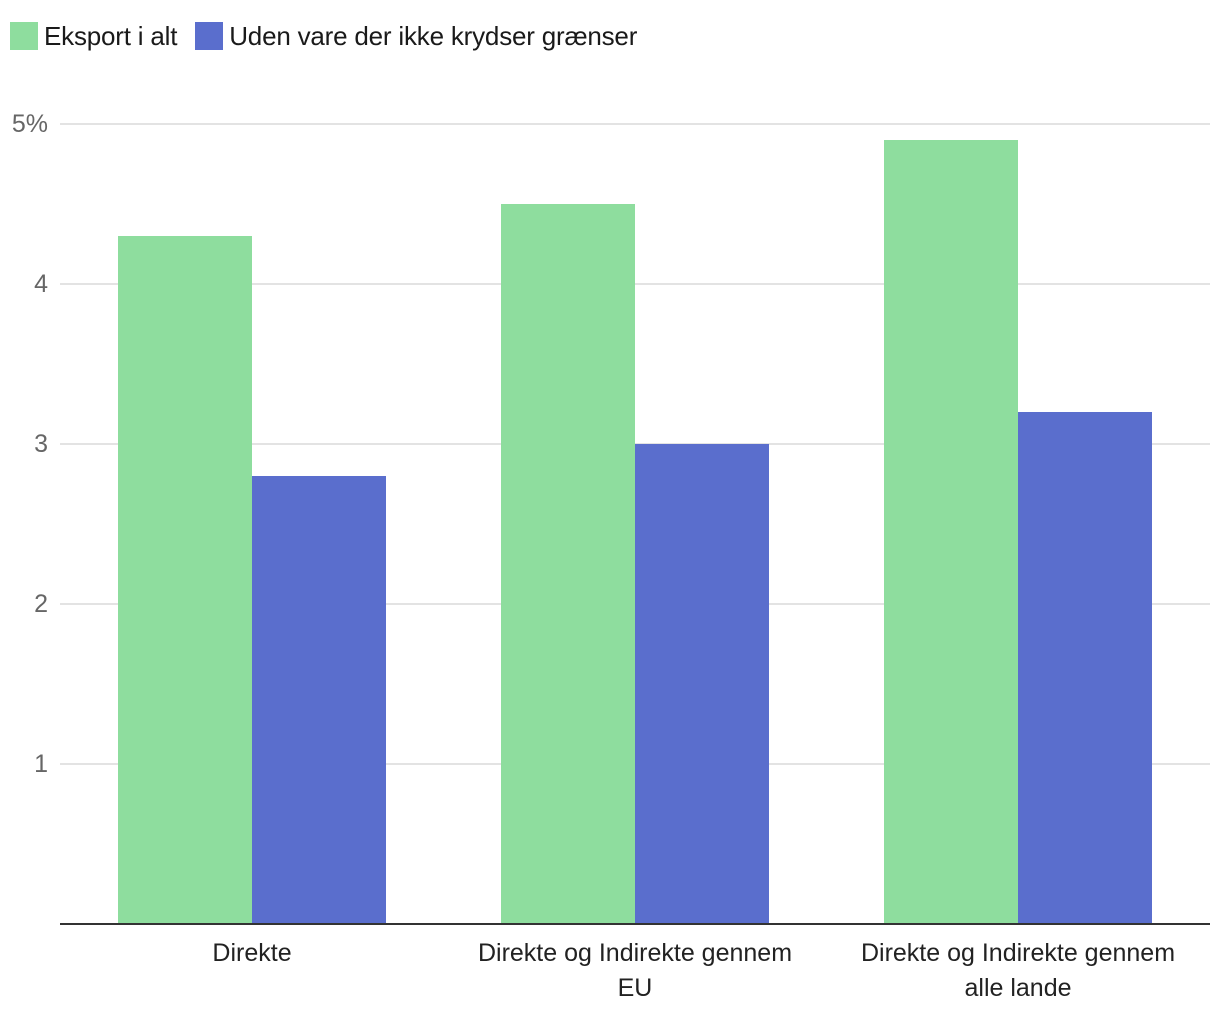 The height and width of the screenshot is (1020, 1220). Describe the element at coordinates (635, 988) in the screenshot. I see `category-label: EU` at that location.